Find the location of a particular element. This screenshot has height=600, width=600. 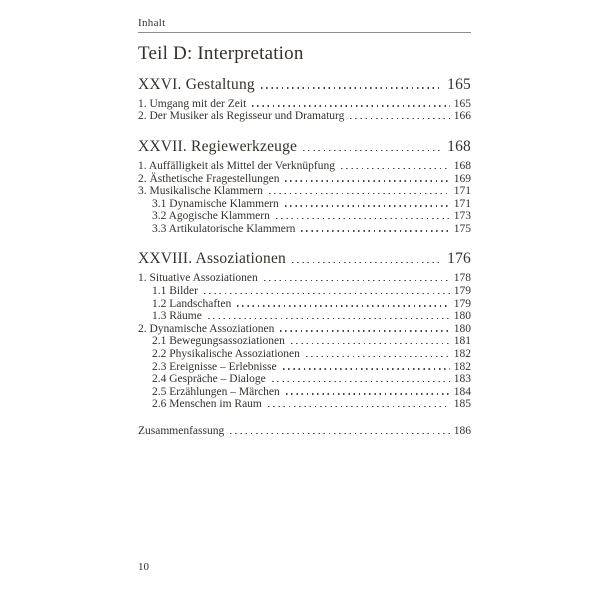

toc-page-number: 185 is located at coordinates (462, 404).